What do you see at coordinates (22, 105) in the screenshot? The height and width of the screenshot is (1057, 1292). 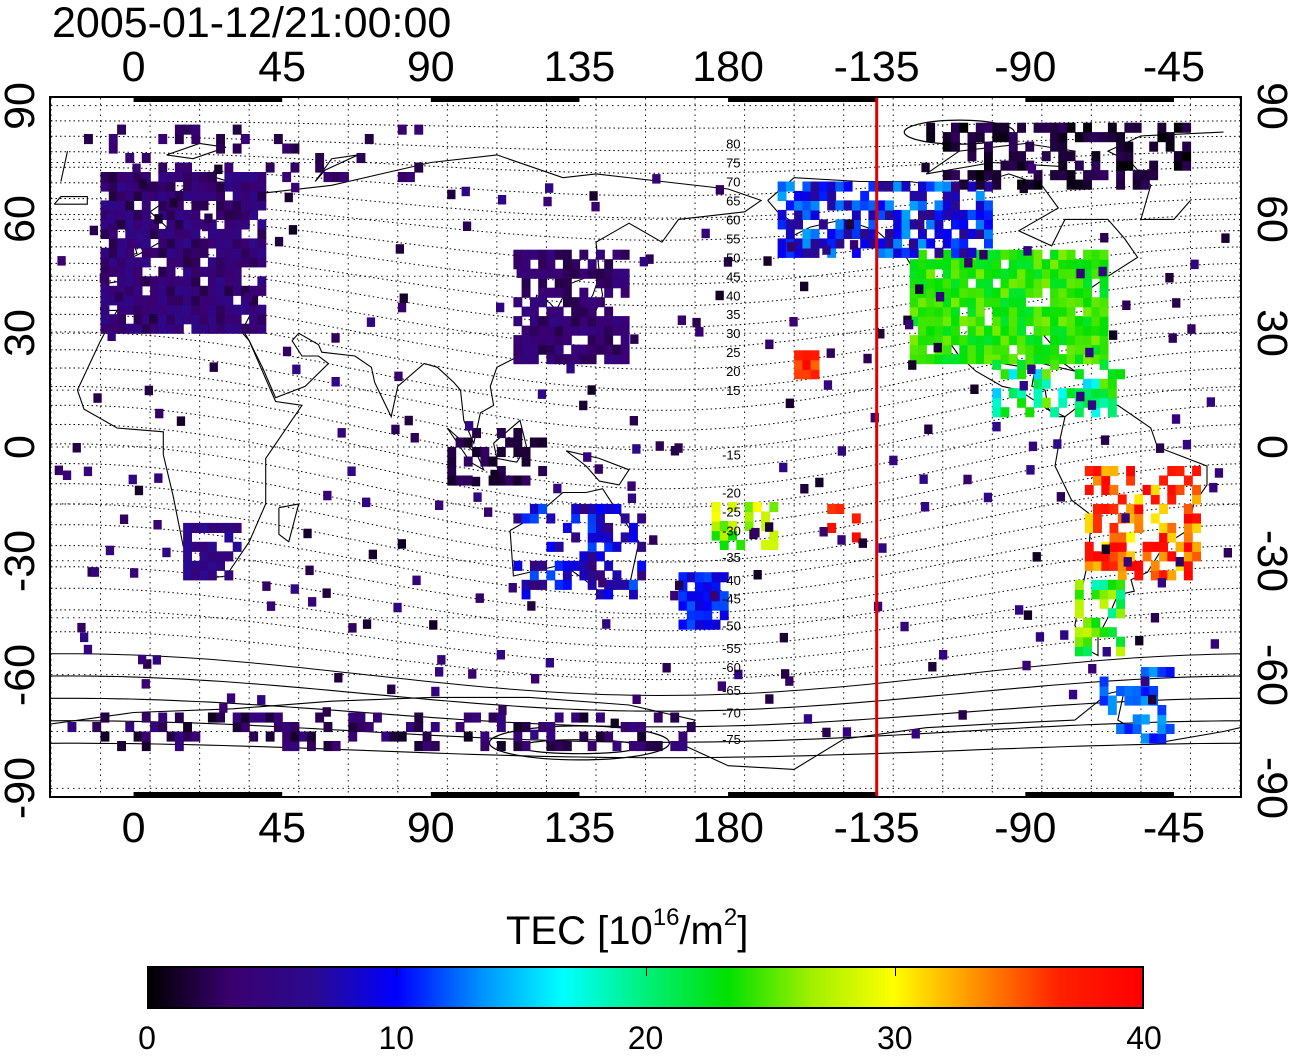 I see `latitude-tick-90: 90` at bounding box center [22, 105].